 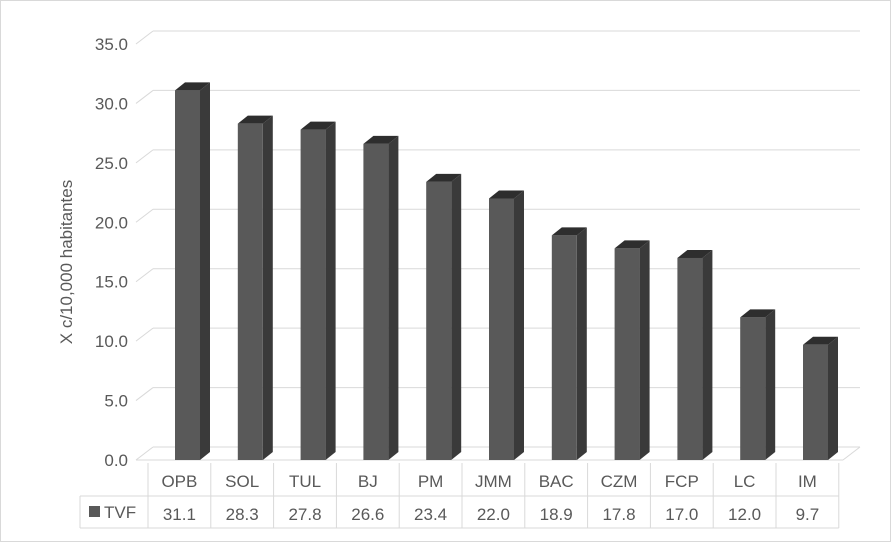 I want to click on y-tick-label: 10.0, so click(x=111, y=341).